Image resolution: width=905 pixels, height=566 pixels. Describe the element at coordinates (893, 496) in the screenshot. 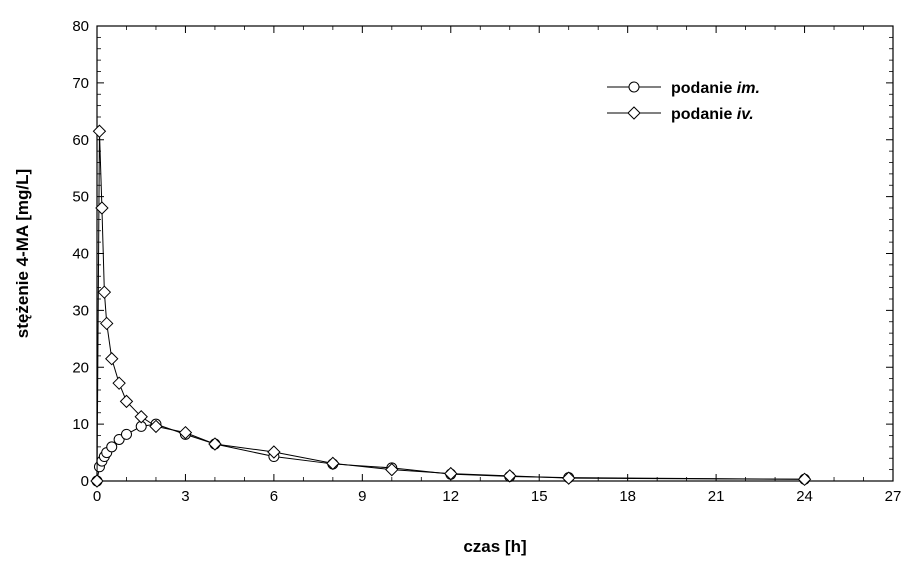

I see `x-tick-label: 27` at that location.